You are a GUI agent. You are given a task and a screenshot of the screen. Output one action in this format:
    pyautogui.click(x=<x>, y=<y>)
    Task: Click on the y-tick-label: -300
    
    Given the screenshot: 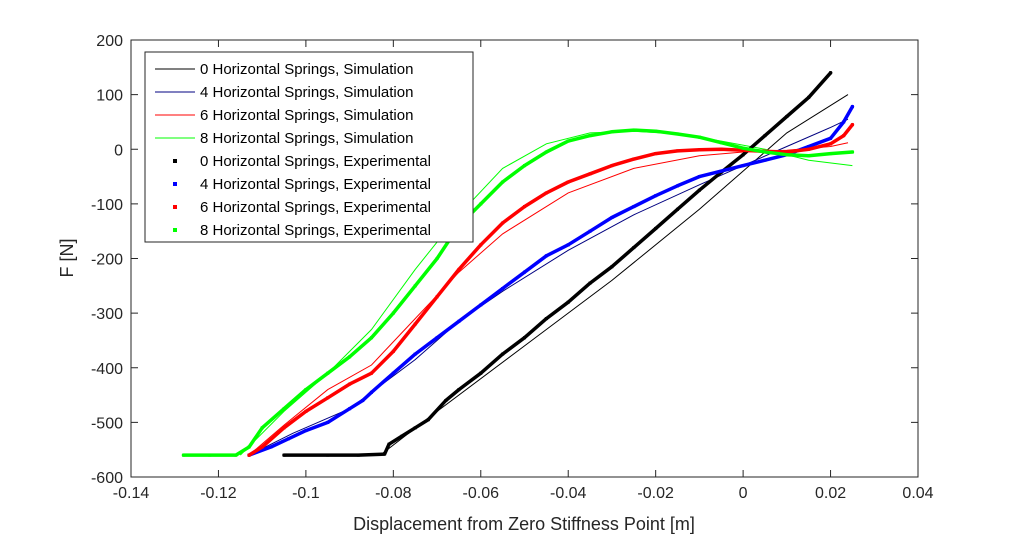 What is the action you would take?
    pyautogui.click(x=107, y=314)
    